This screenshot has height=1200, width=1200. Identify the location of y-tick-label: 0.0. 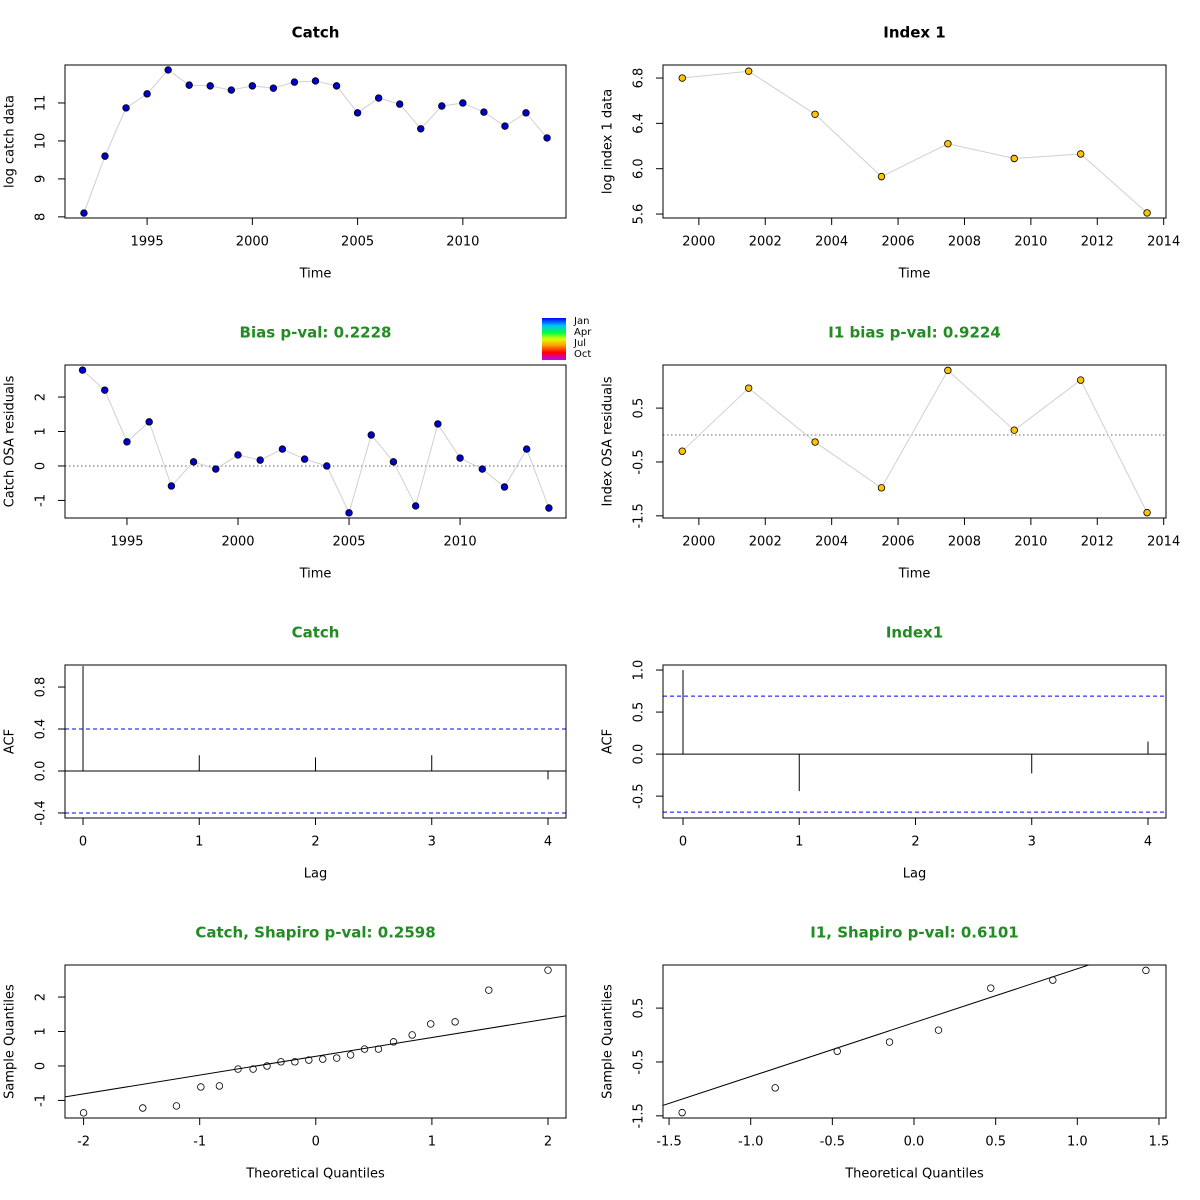
(41, 771).